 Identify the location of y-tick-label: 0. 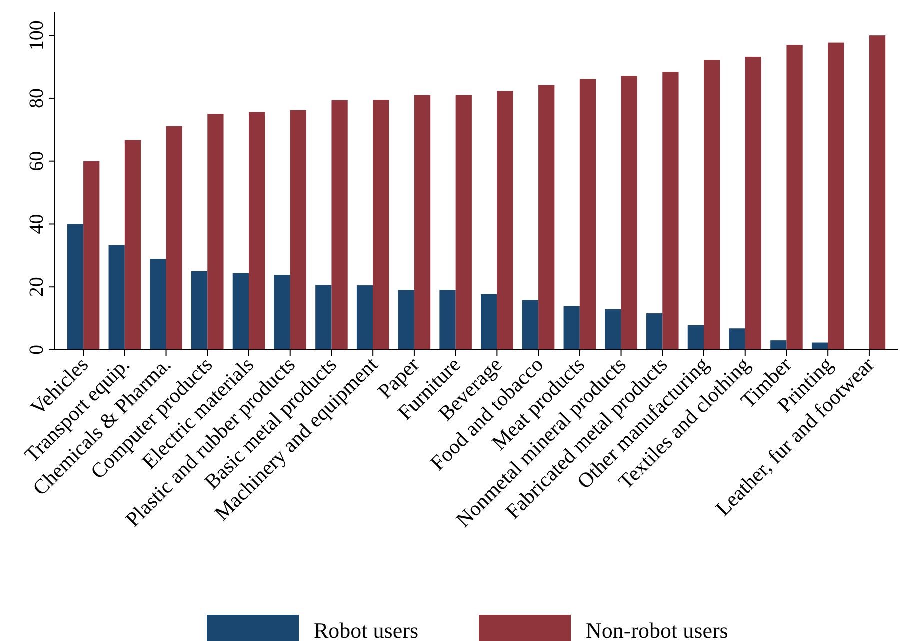
(37, 350).